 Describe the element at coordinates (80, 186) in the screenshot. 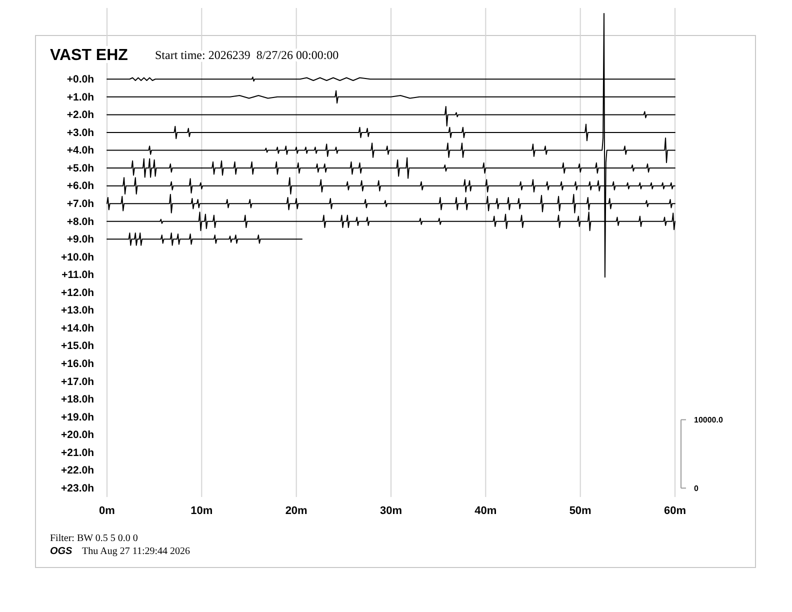

I see `y-tick-label: +6.0h` at that location.